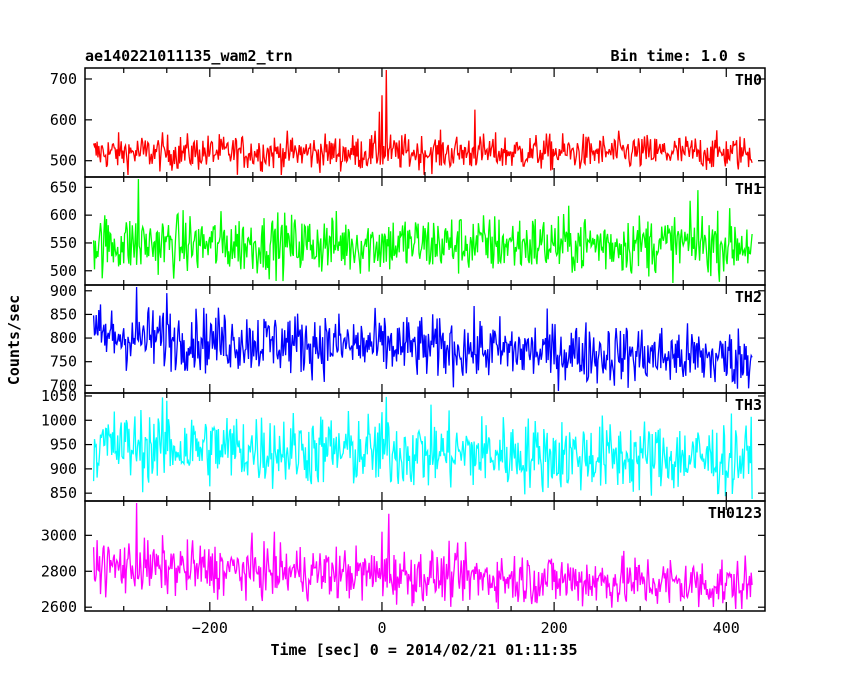 The width and height of the screenshot is (850, 680). What do you see at coordinates (748, 80) in the screenshot?
I see `panel-label-th0: TH0` at bounding box center [748, 80].